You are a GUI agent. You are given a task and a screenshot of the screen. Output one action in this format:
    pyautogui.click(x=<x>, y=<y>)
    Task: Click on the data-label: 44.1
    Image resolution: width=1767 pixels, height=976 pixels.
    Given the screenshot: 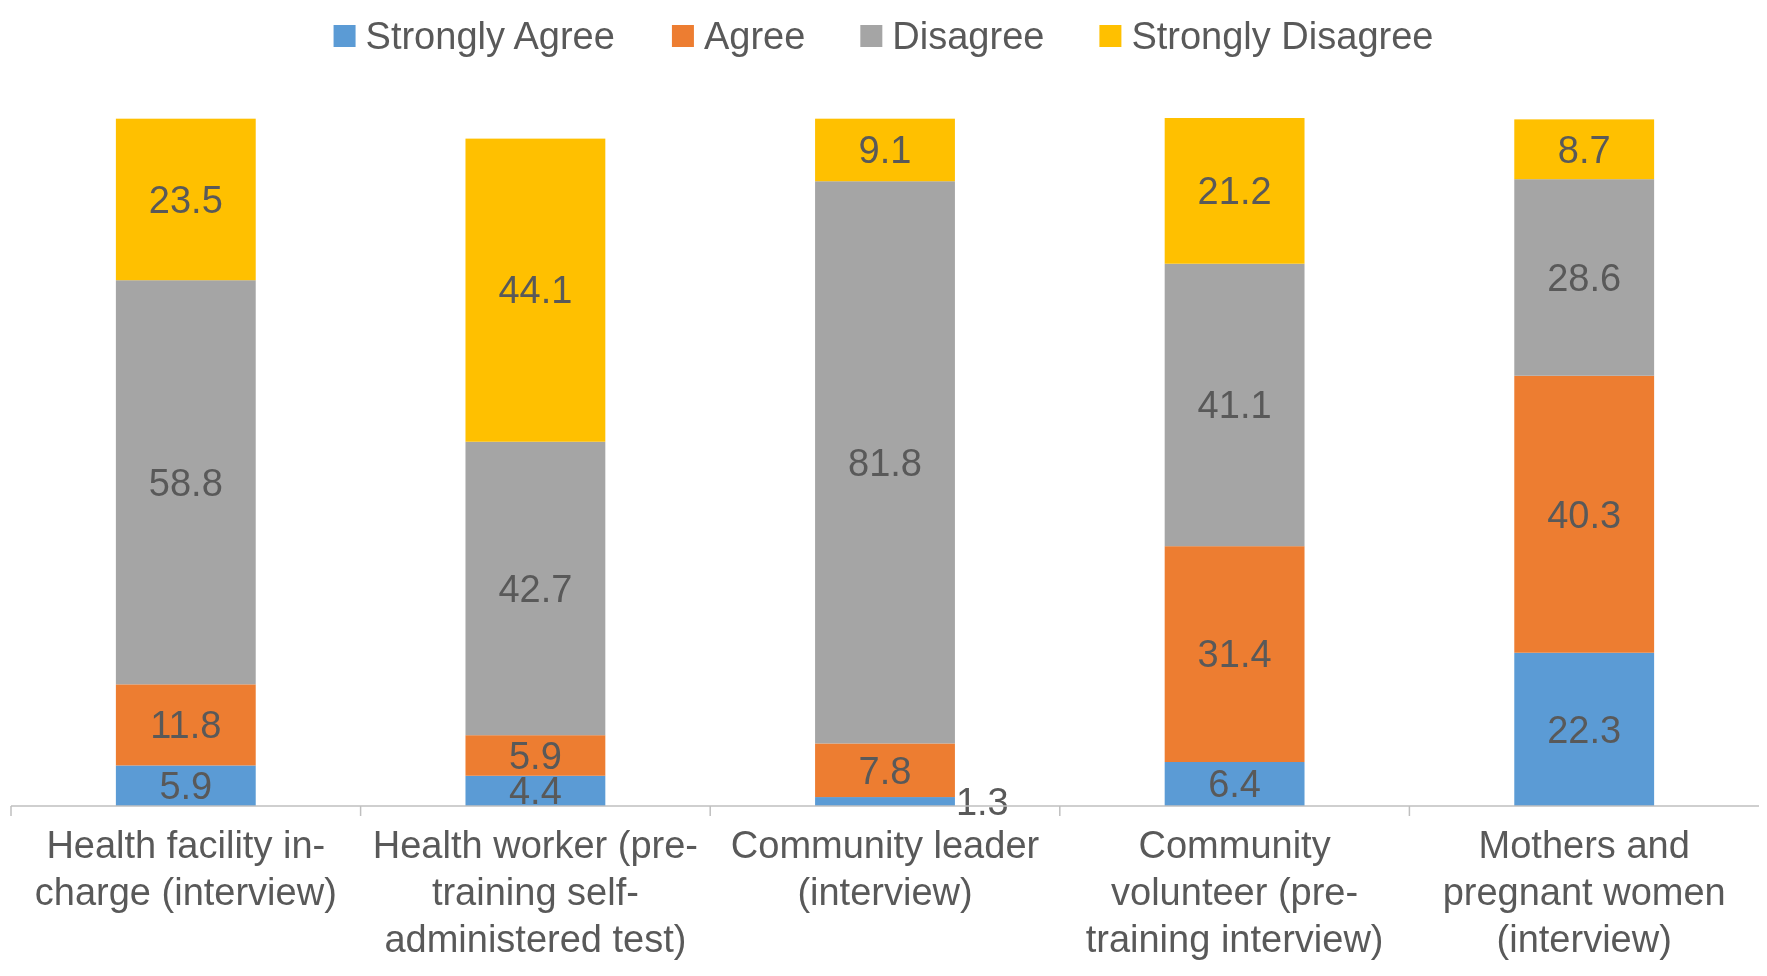 What is the action you would take?
    pyautogui.click(x=535, y=290)
    